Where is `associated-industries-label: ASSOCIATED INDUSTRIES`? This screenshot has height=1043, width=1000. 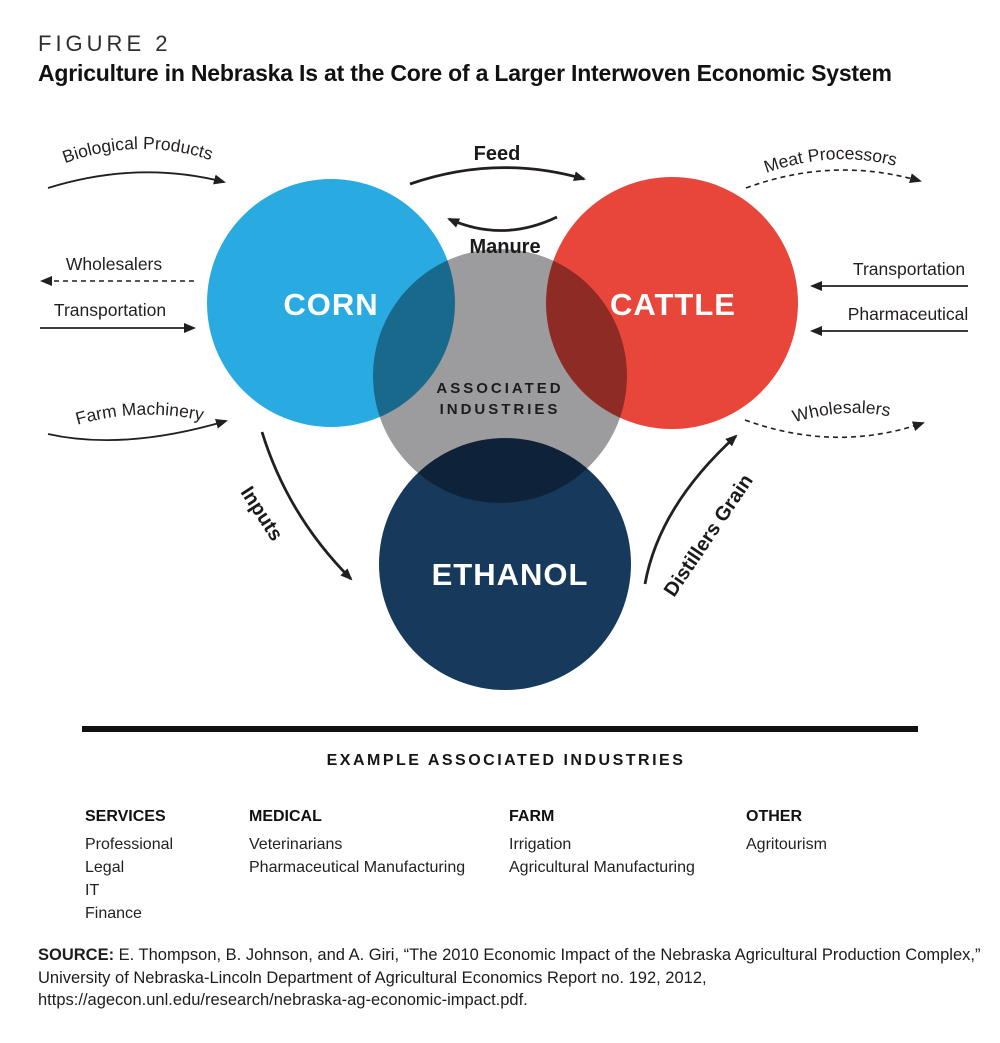
associated-industries-label: ASSOCIATED INDUSTRIES is located at coordinates (499, 399).